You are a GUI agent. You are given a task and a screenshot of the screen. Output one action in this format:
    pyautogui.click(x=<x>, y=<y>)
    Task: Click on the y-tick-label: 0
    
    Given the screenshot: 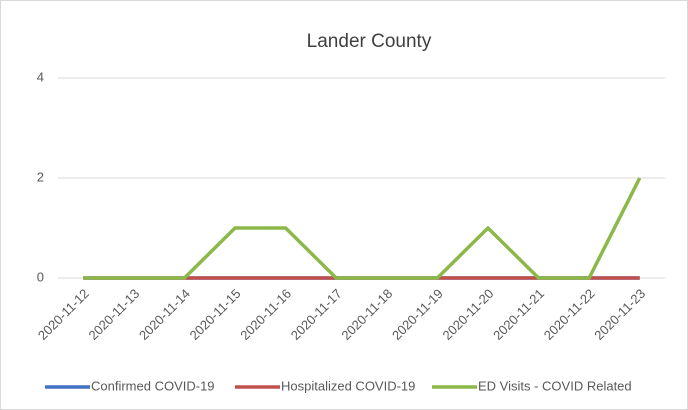 What is the action you would take?
    pyautogui.click(x=40, y=276)
    